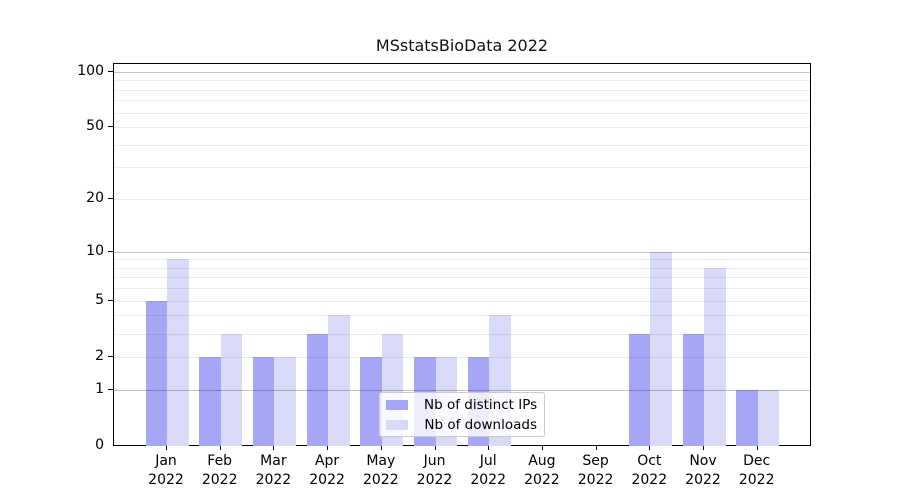 The width and height of the screenshot is (900, 500). I want to click on legend-item-distinct-ips: Nb of distinct IPs, so click(461, 404).